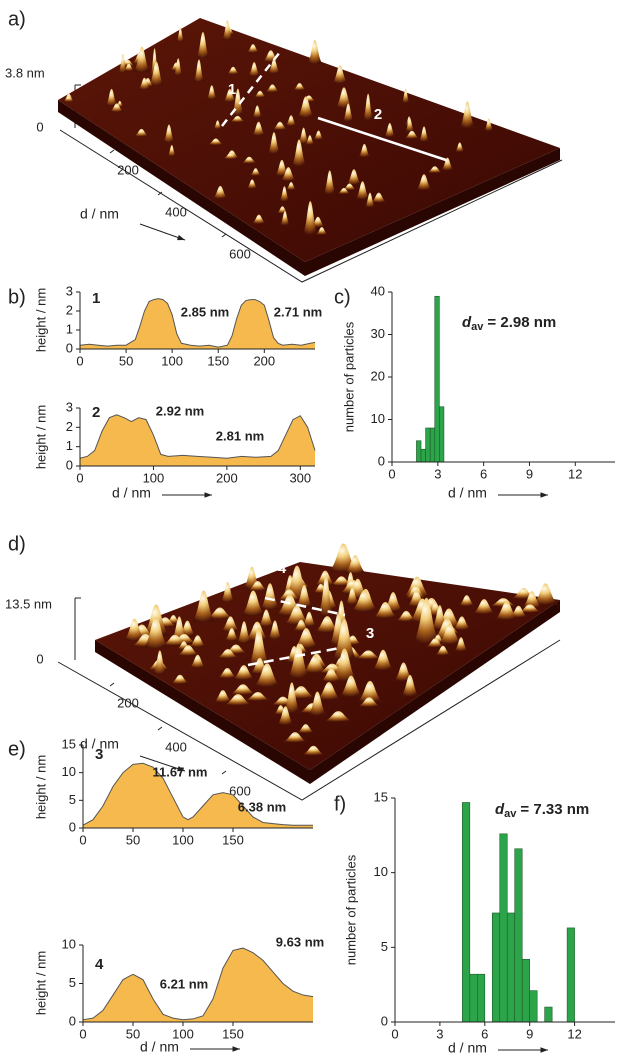 Image resolution: width=620 pixels, height=1057 pixels. I want to click on profile-line-label: 3, so click(370, 633).